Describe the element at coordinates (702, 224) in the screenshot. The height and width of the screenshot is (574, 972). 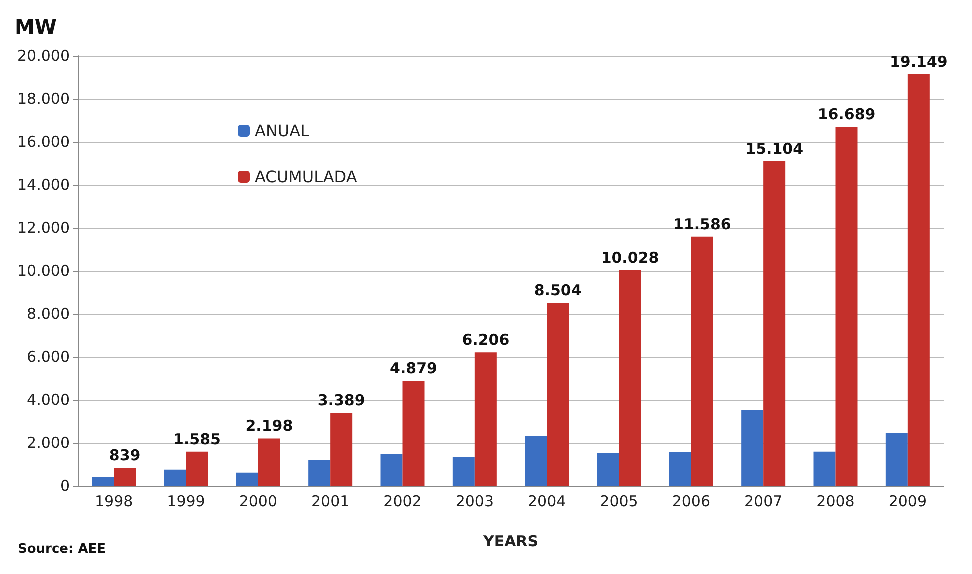
I see `data-label: 11.586` at that location.